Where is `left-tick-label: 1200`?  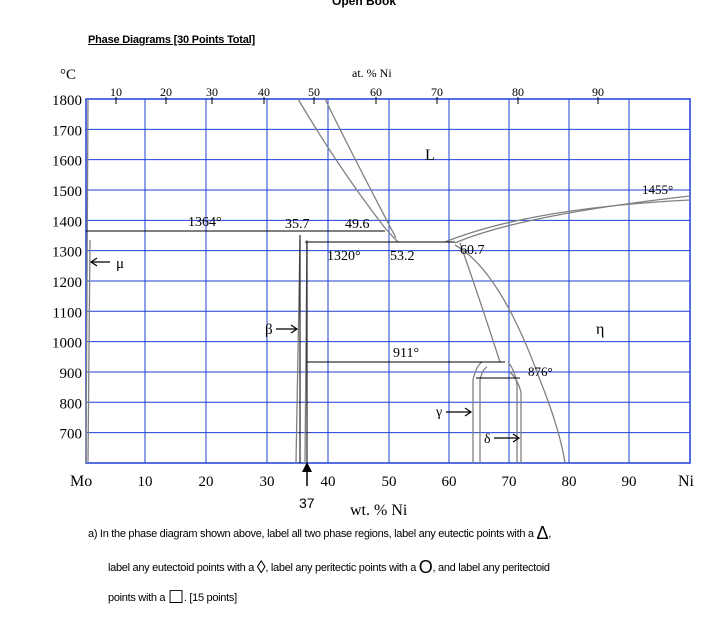
left-tick-label: 1200 is located at coordinates (67, 283).